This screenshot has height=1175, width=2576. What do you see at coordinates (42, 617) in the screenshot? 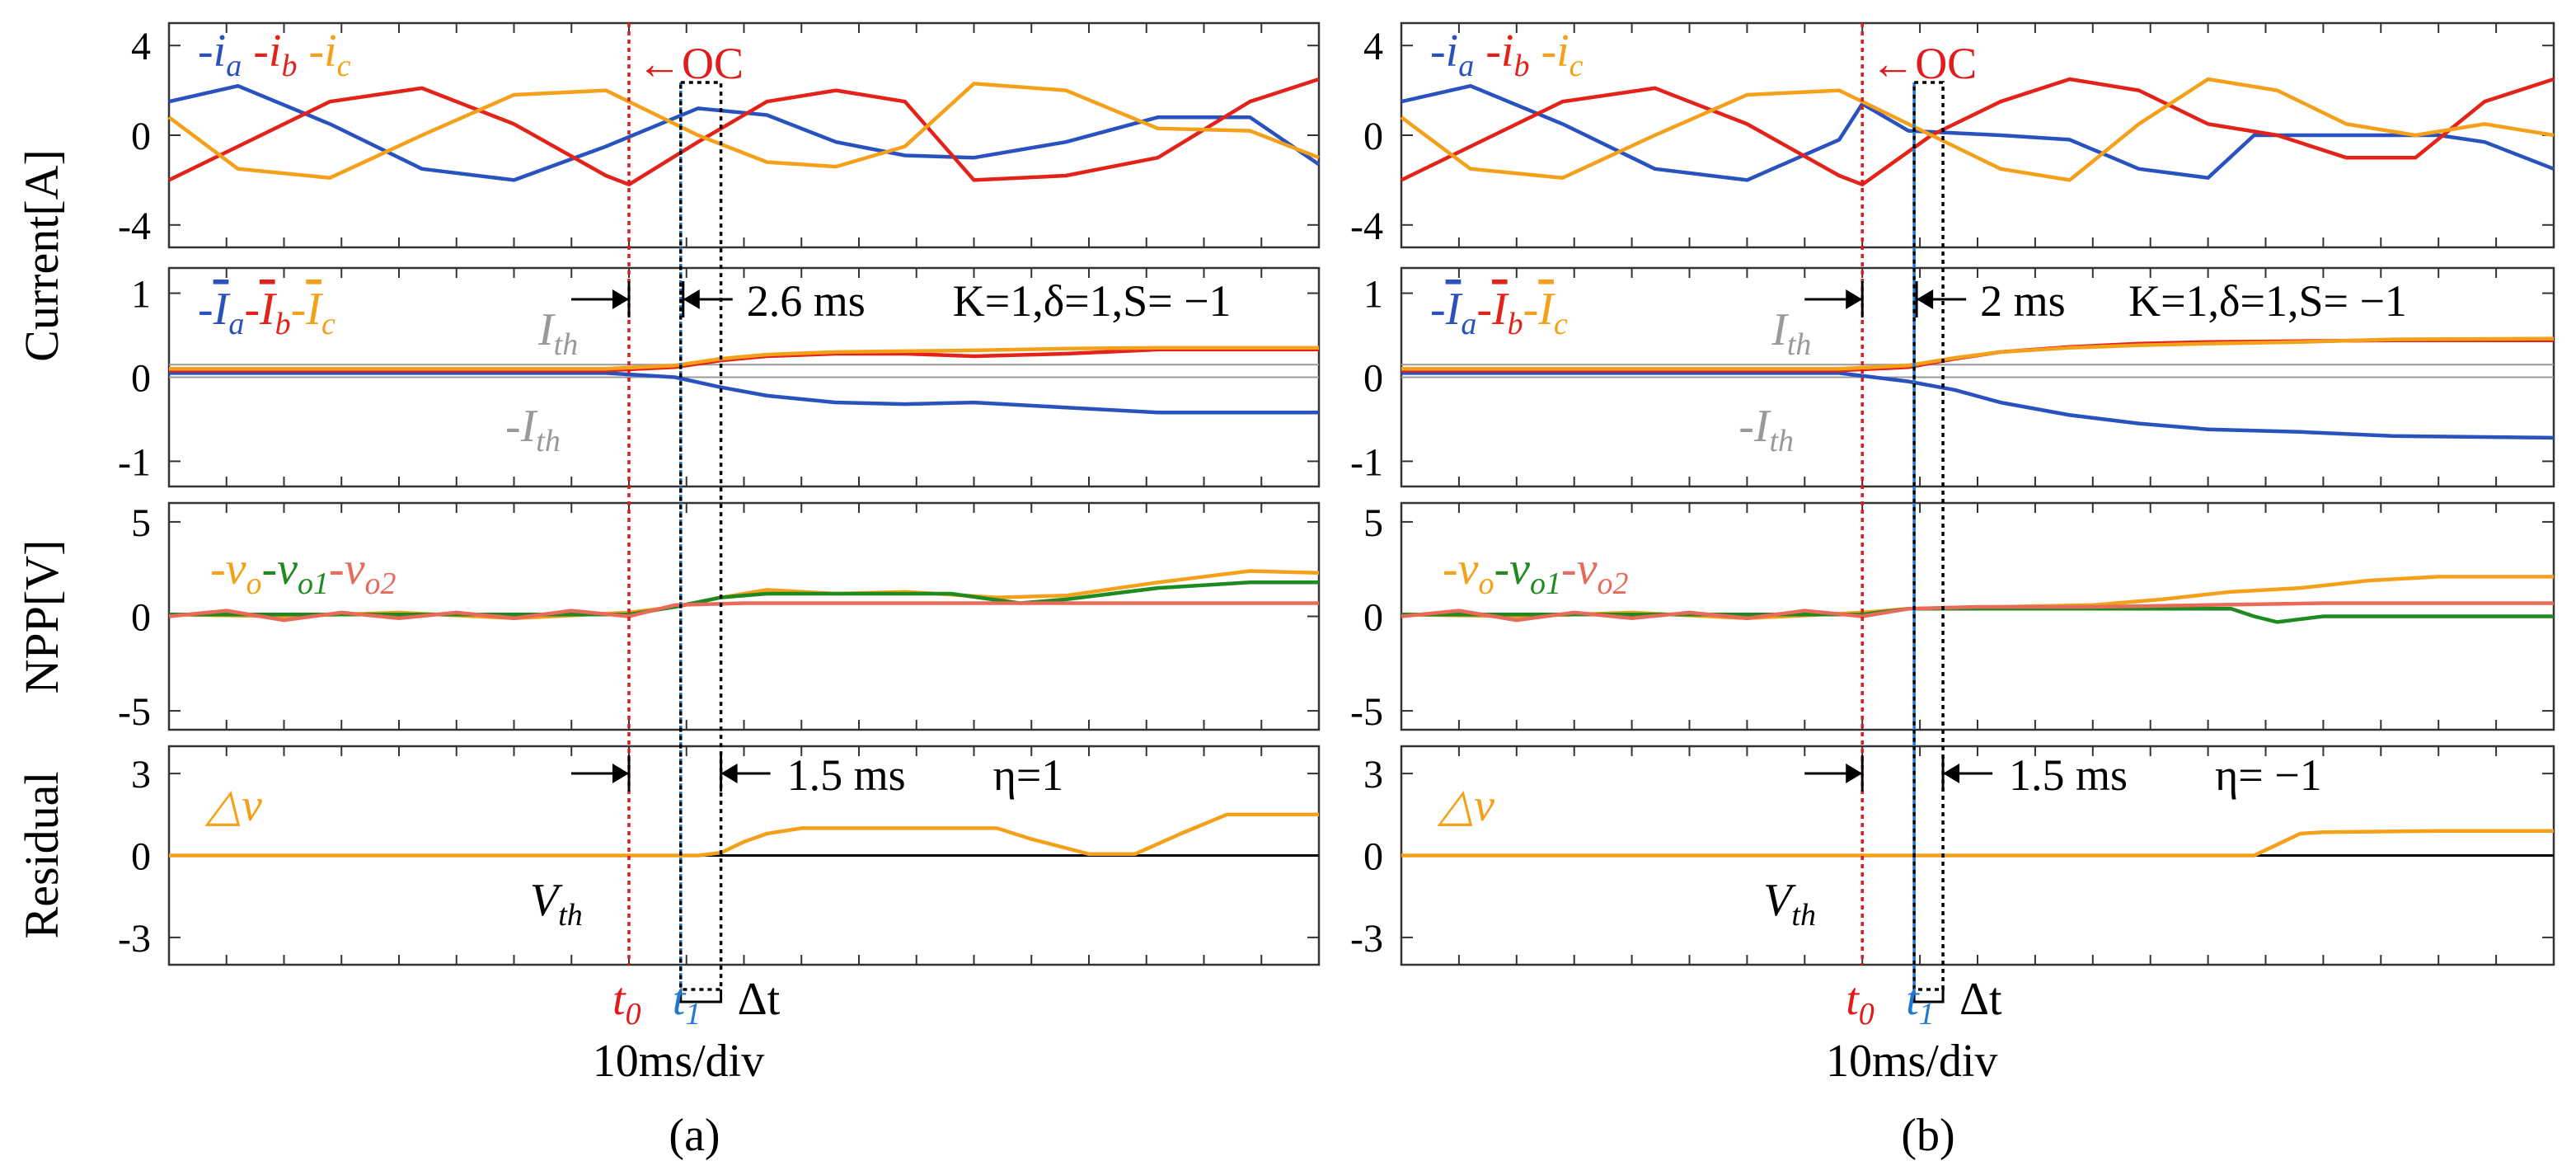
I see `npp-axis-label: NPP[V]` at bounding box center [42, 617].